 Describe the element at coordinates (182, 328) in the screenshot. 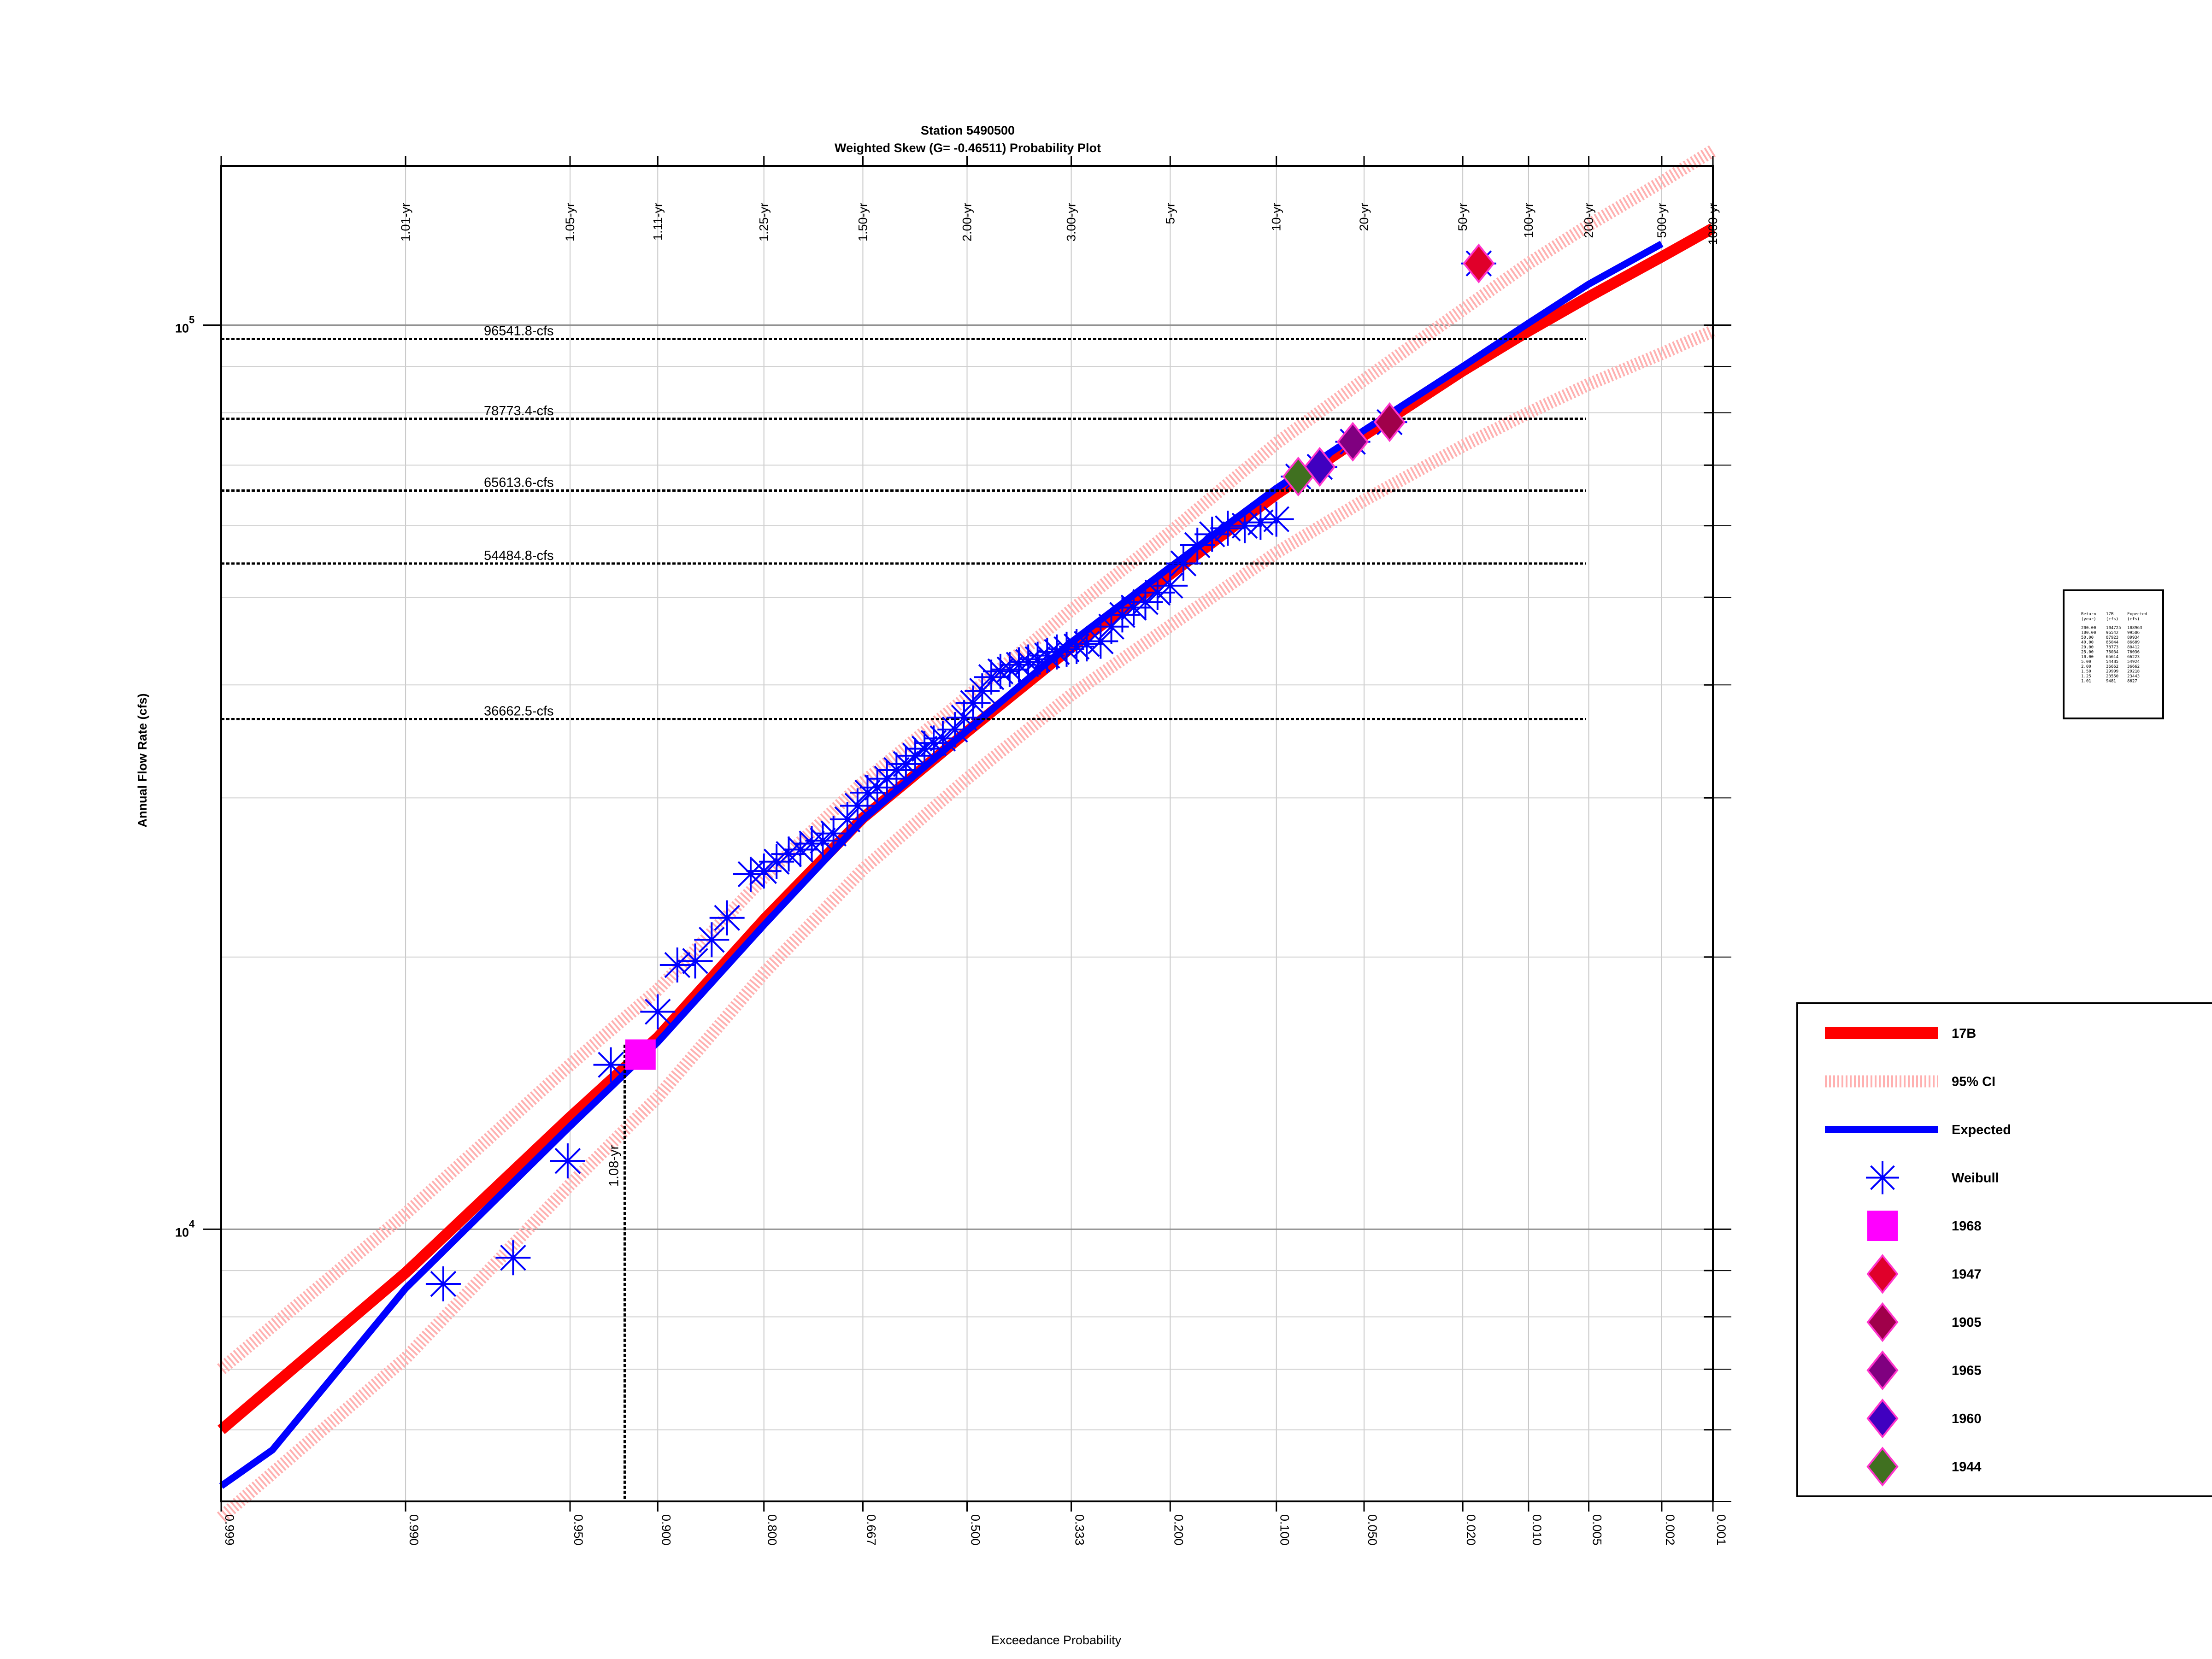

I see `y-tick-label: 10` at that location.